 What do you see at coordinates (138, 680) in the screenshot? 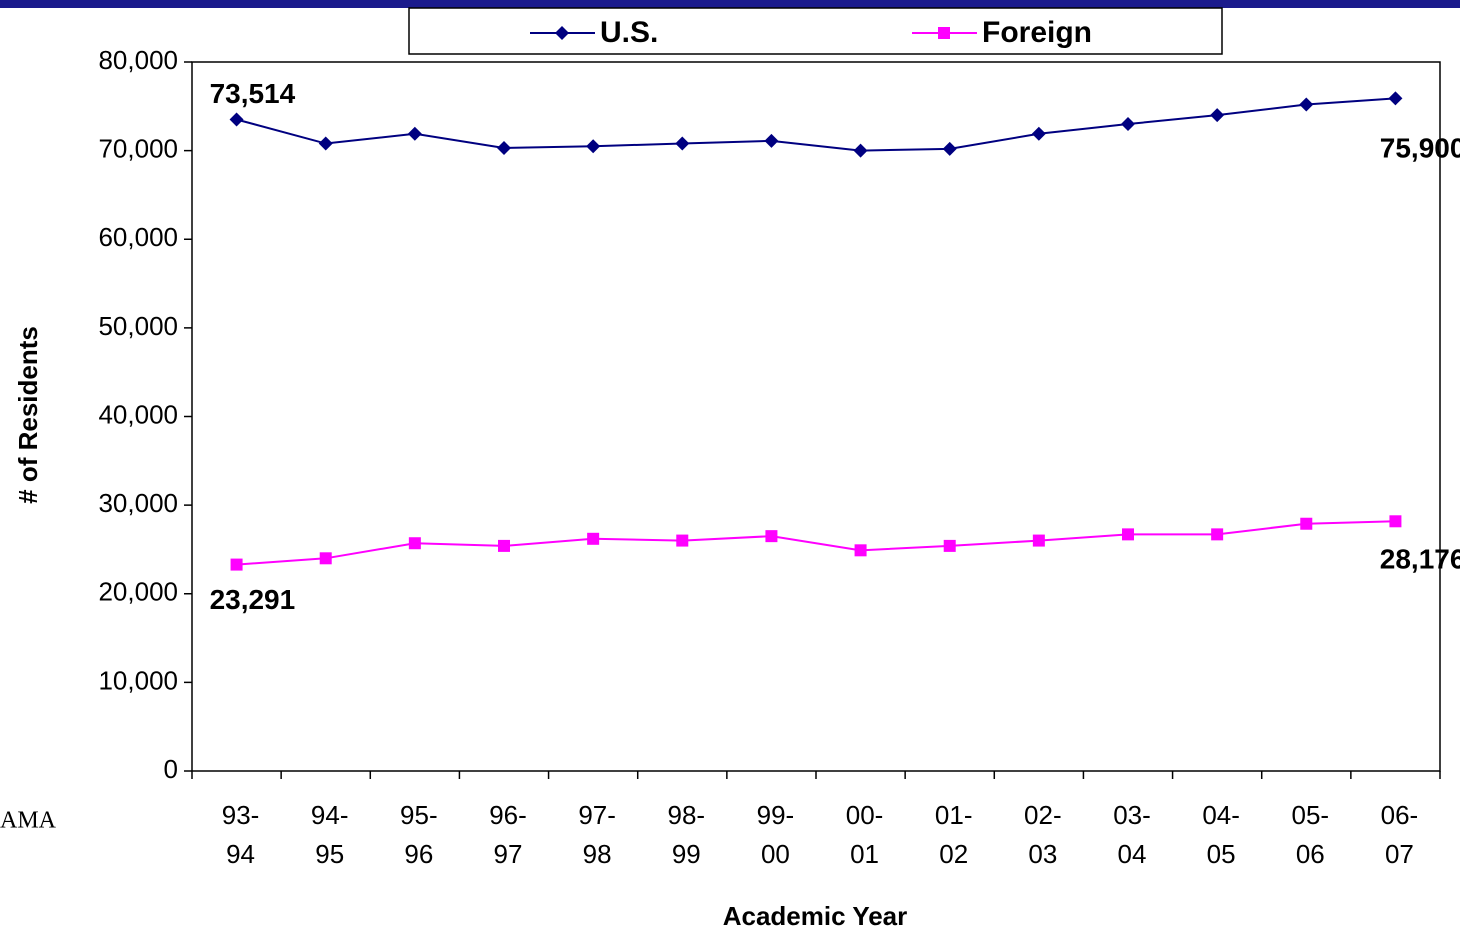
I see `y-tick-label: 10,000` at bounding box center [138, 680].